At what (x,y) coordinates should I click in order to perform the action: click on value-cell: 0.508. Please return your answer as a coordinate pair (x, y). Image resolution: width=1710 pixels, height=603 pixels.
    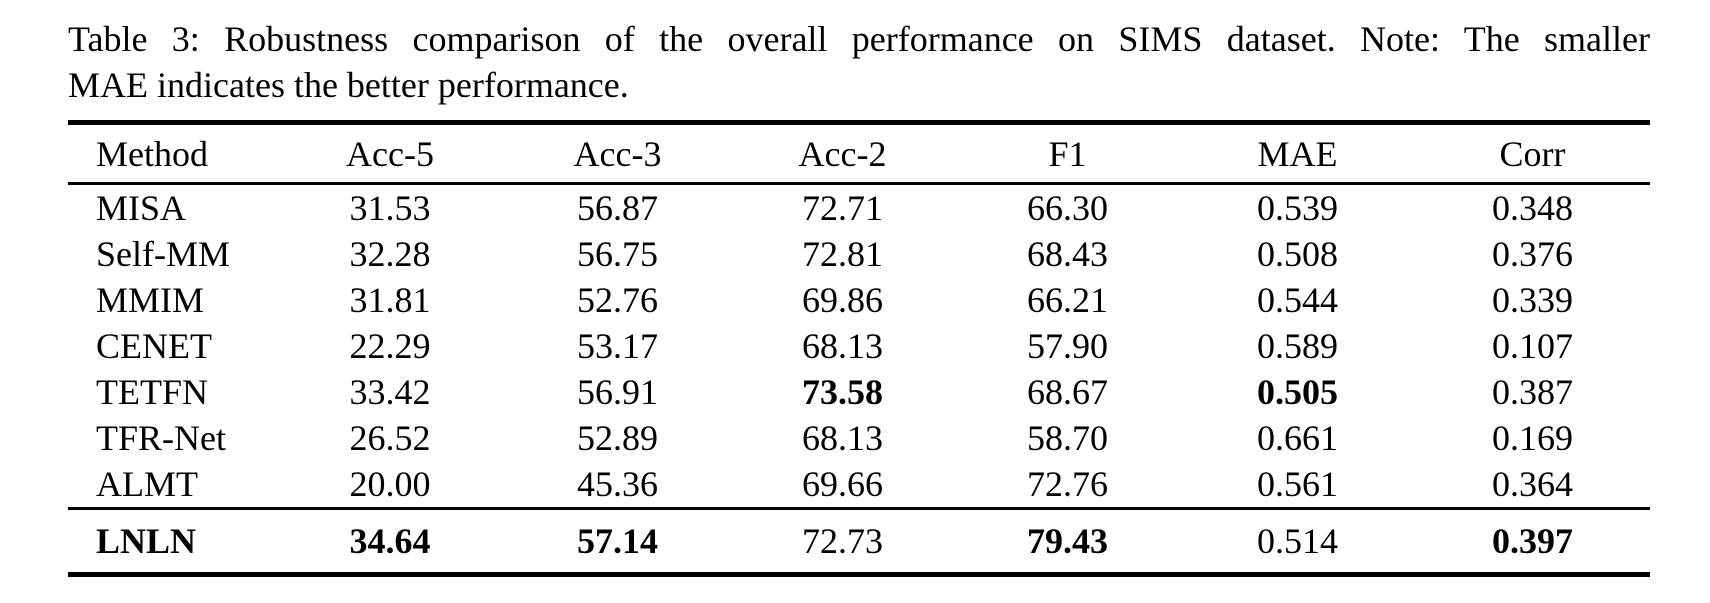
    Looking at the image, I should click on (1297, 254).